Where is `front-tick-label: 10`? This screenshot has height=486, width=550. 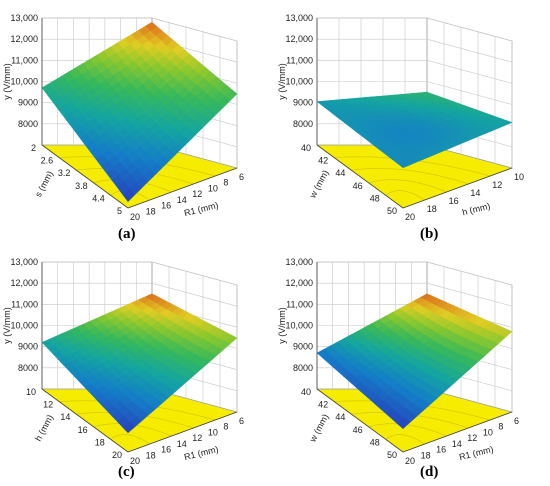
front-tick-label: 10 is located at coordinates (31, 392).